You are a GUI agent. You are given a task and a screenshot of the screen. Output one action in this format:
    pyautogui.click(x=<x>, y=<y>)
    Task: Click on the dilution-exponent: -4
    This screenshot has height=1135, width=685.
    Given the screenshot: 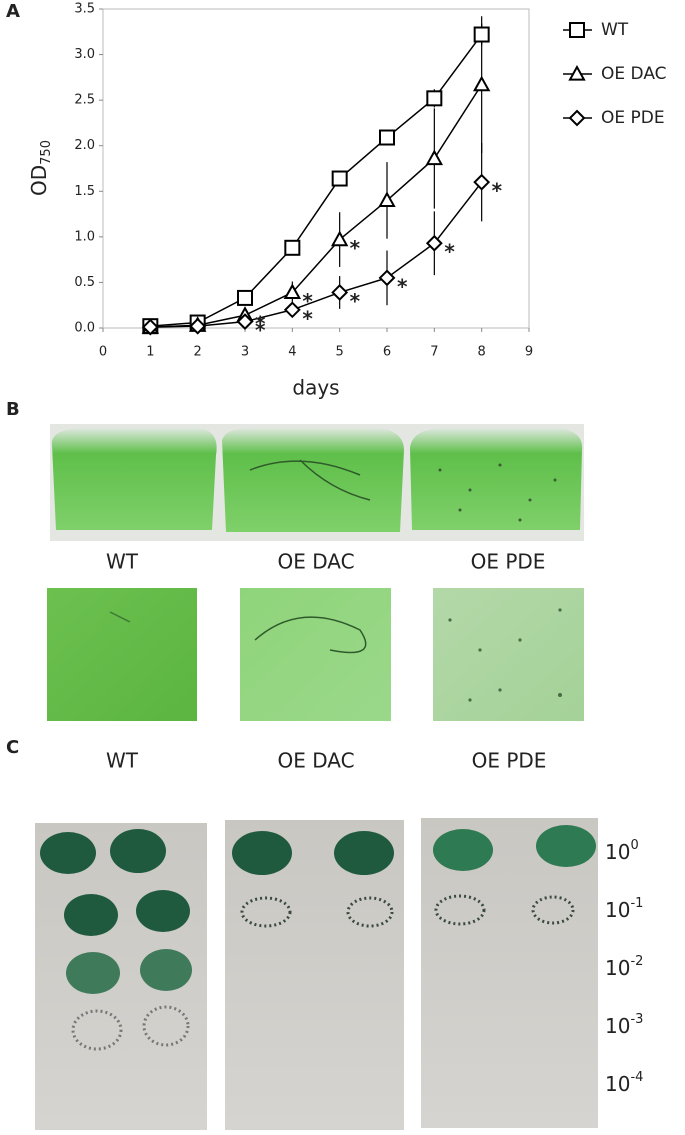 What is the action you would take?
    pyautogui.click(x=636, y=1077)
    